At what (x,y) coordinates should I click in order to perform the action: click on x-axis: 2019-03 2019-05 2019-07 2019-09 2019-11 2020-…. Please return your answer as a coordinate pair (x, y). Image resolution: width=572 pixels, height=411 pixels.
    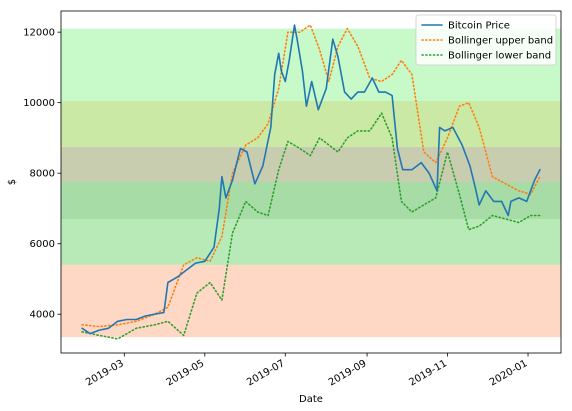
    Looking at the image, I should click on (307, 370).